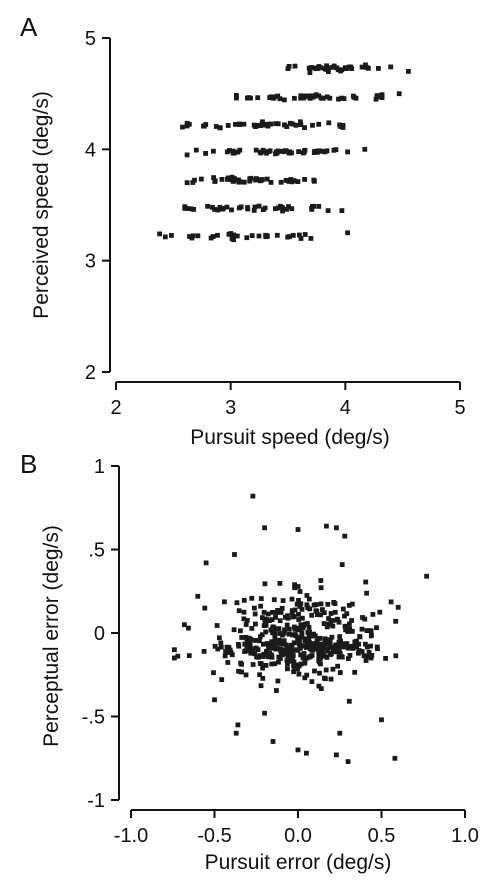 This screenshot has width=494, height=881. Describe the element at coordinates (465, 836) in the screenshot. I see `x-tick-label: 1.0` at that location.